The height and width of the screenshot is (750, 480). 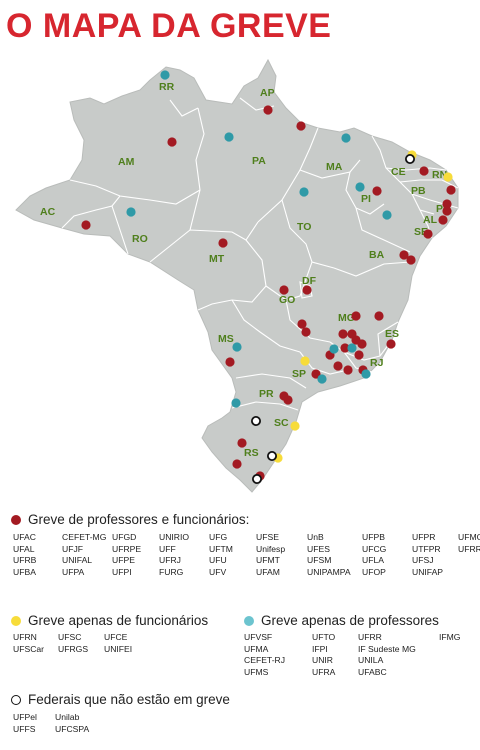 What do you see at coordinates (392, 334) in the screenshot?
I see `state-label-es: ES` at bounding box center [392, 334].